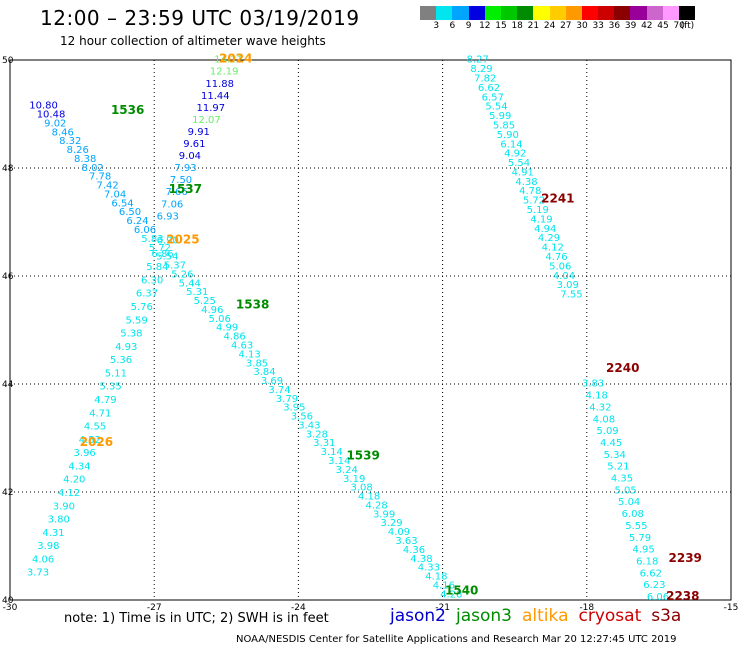 Image resolution: width=740 pixels, height=650 pixels. What do you see at coordinates (130, 212) in the screenshot?
I see `wave-height-value: 6.50` at bounding box center [130, 212].